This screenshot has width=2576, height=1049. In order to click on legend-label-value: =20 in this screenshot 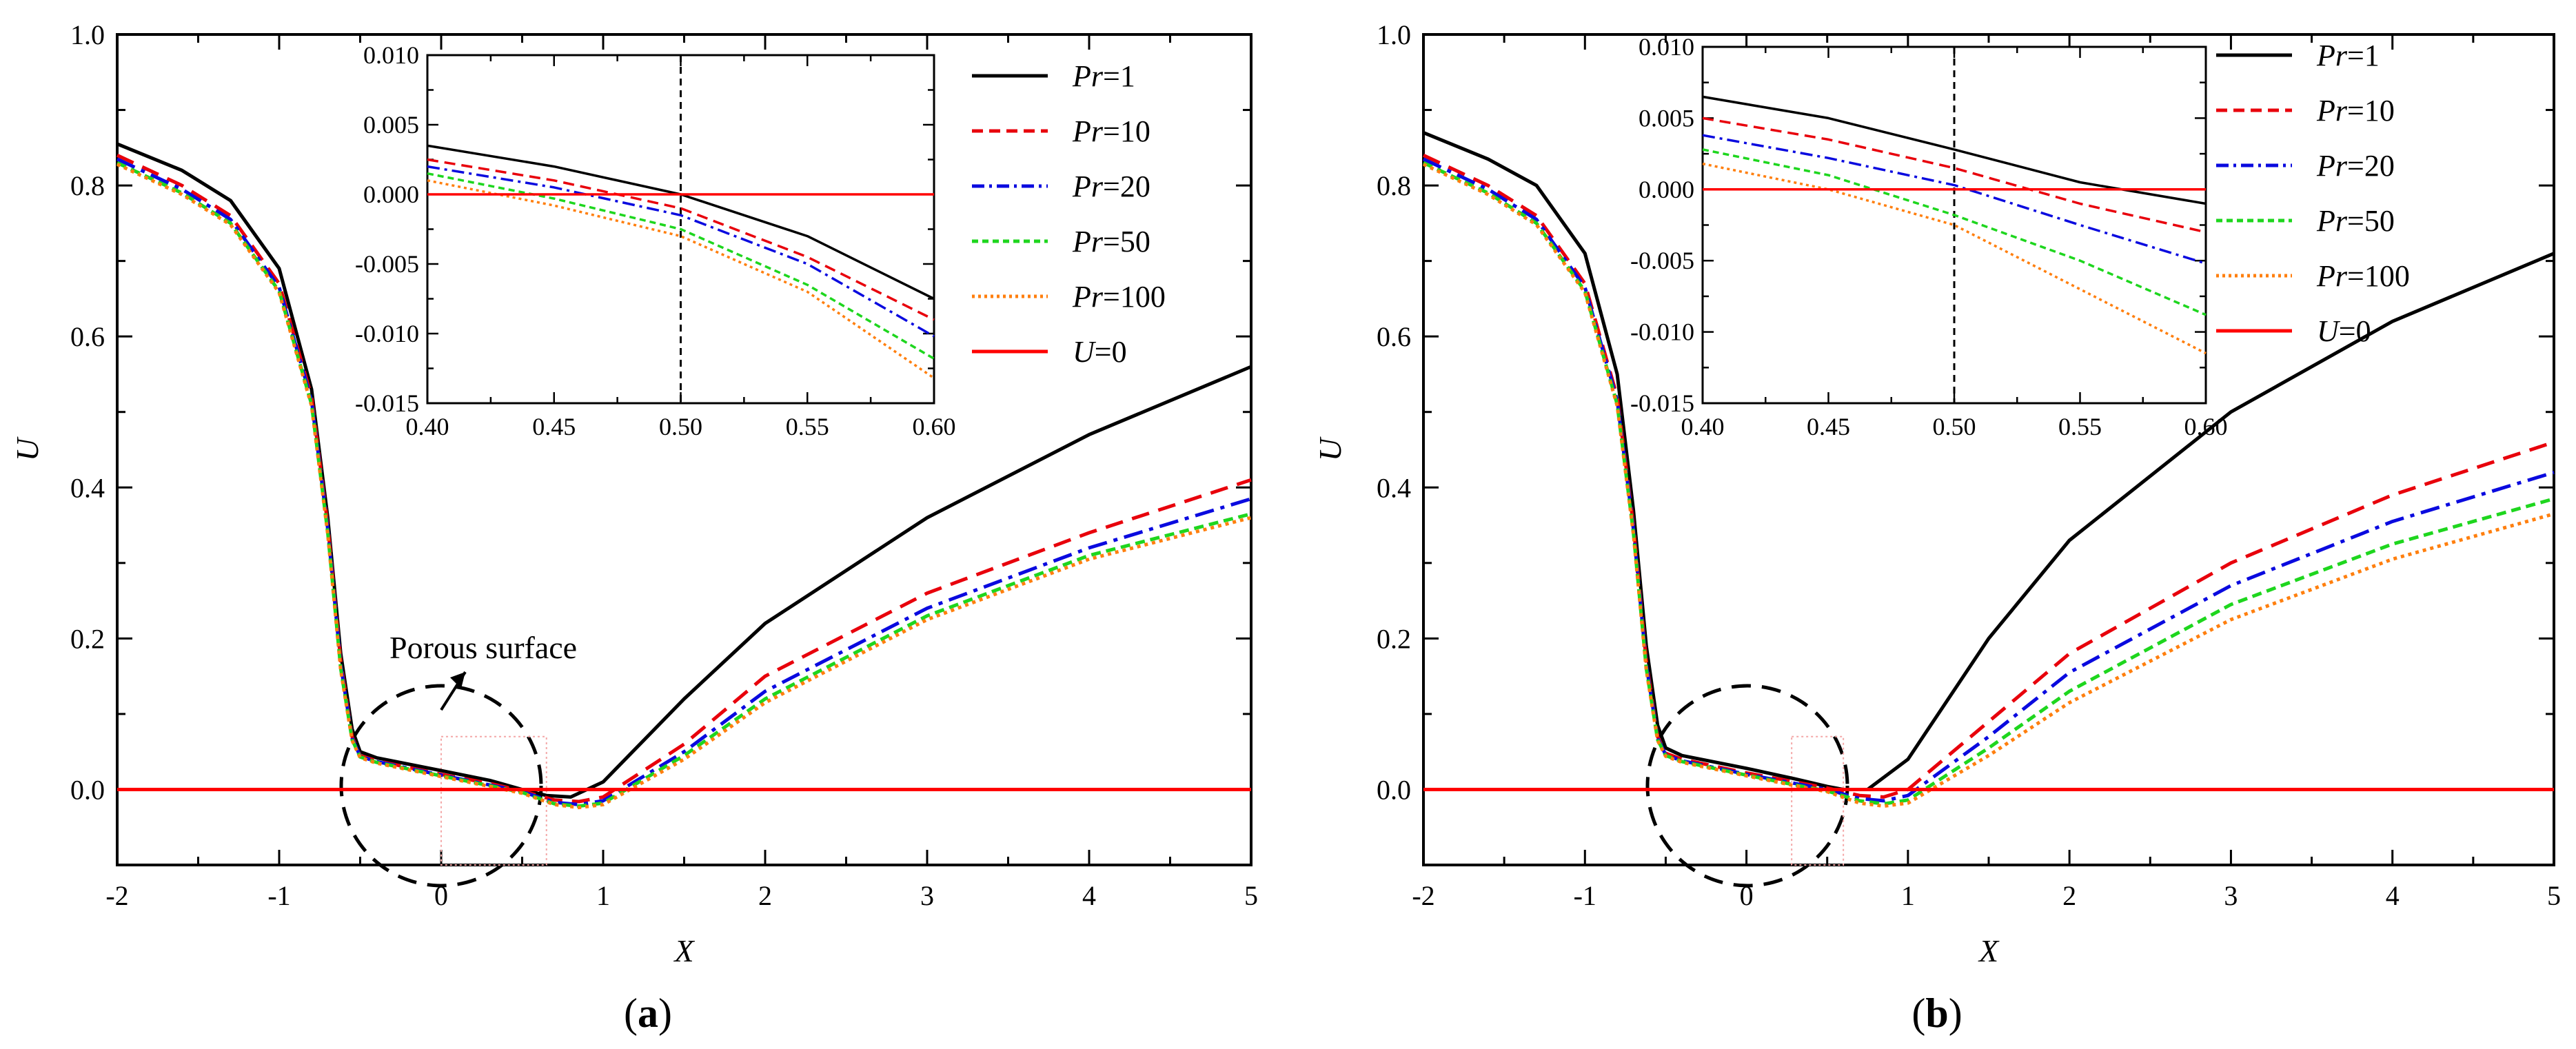, I will do `click(1126, 186)`.